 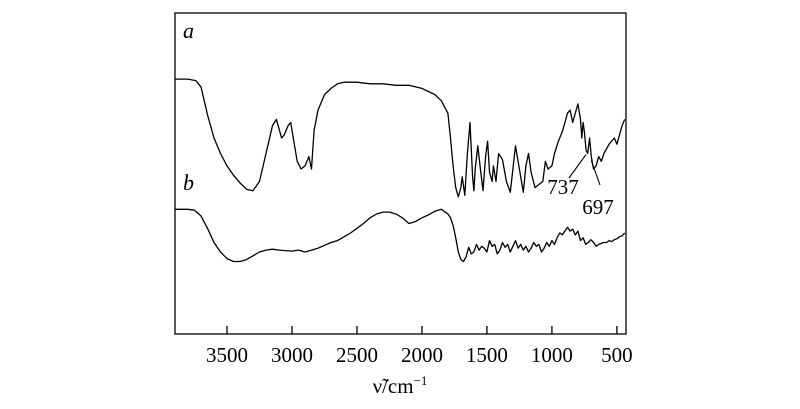 I want to click on x-tick-label: 500, so click(x=617, y=355).